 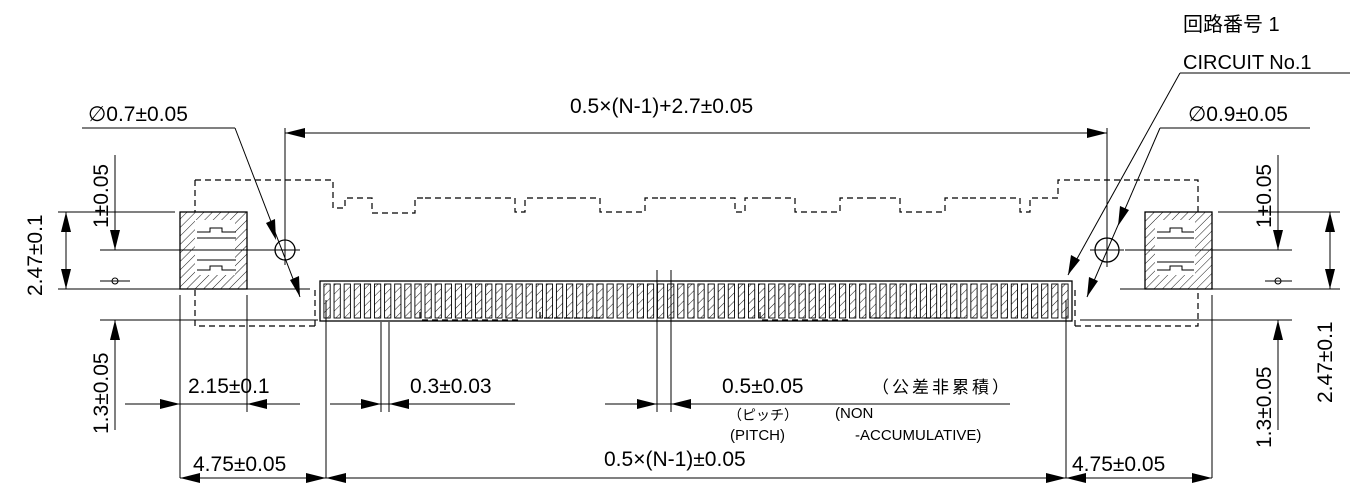 What do you see at coordinates (854, 413) in the screenshot?
I see `non-line1-label: (NON` at bounding box center [854, 413].